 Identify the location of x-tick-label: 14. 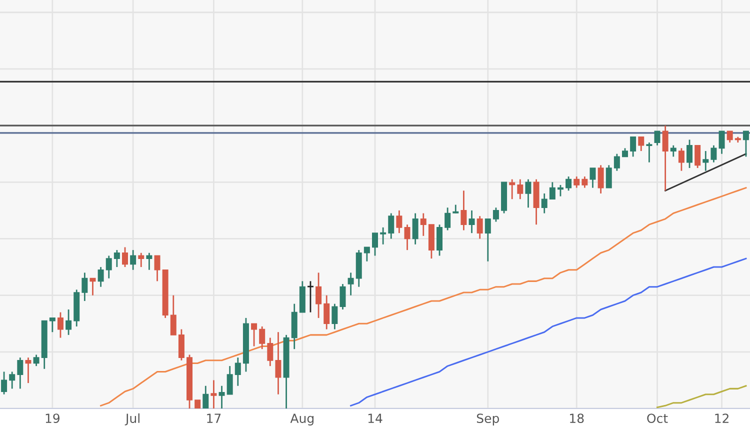
(375, 418).